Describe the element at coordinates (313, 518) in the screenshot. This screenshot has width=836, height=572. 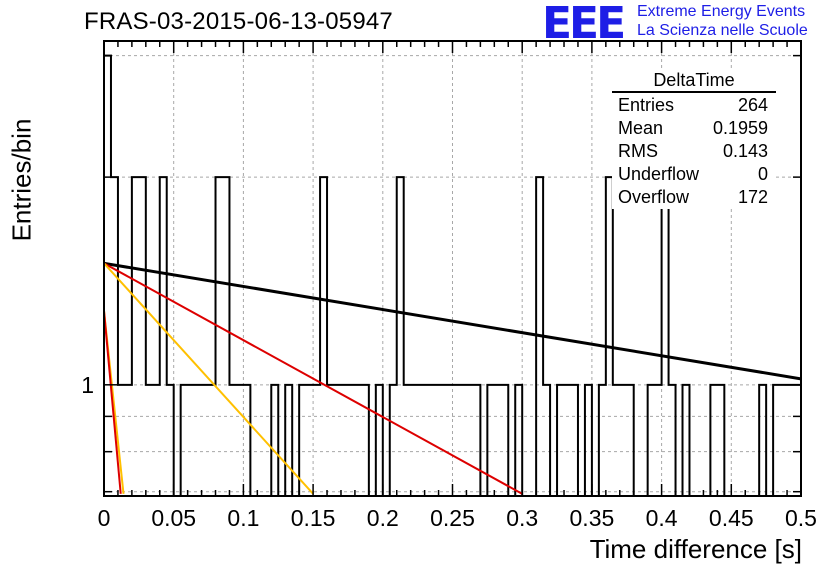
I see `x-tick-label: 0.15` at that location.